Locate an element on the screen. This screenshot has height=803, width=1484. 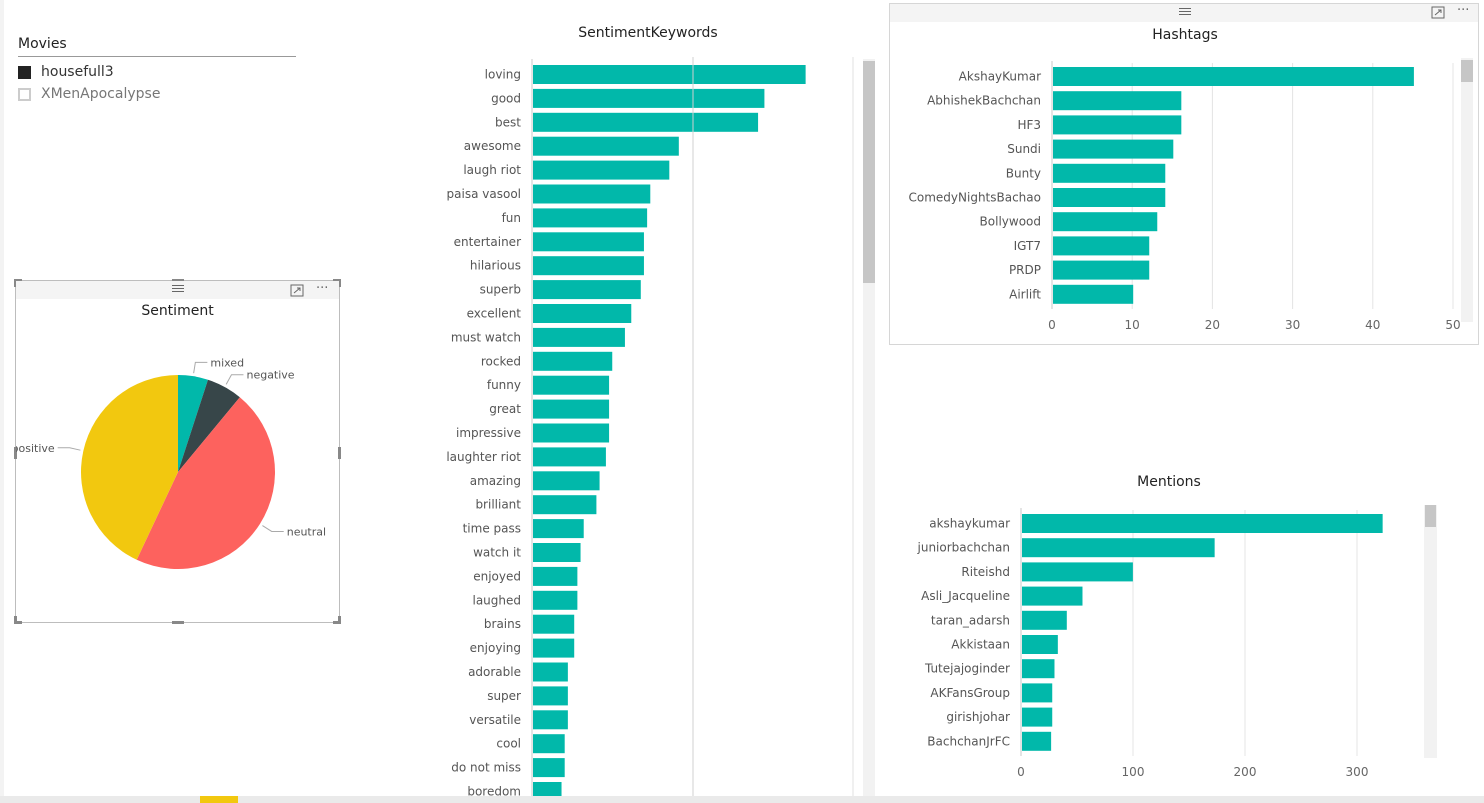
y-tick-label: BachchanJrFC is located at coordinates (968, 741).